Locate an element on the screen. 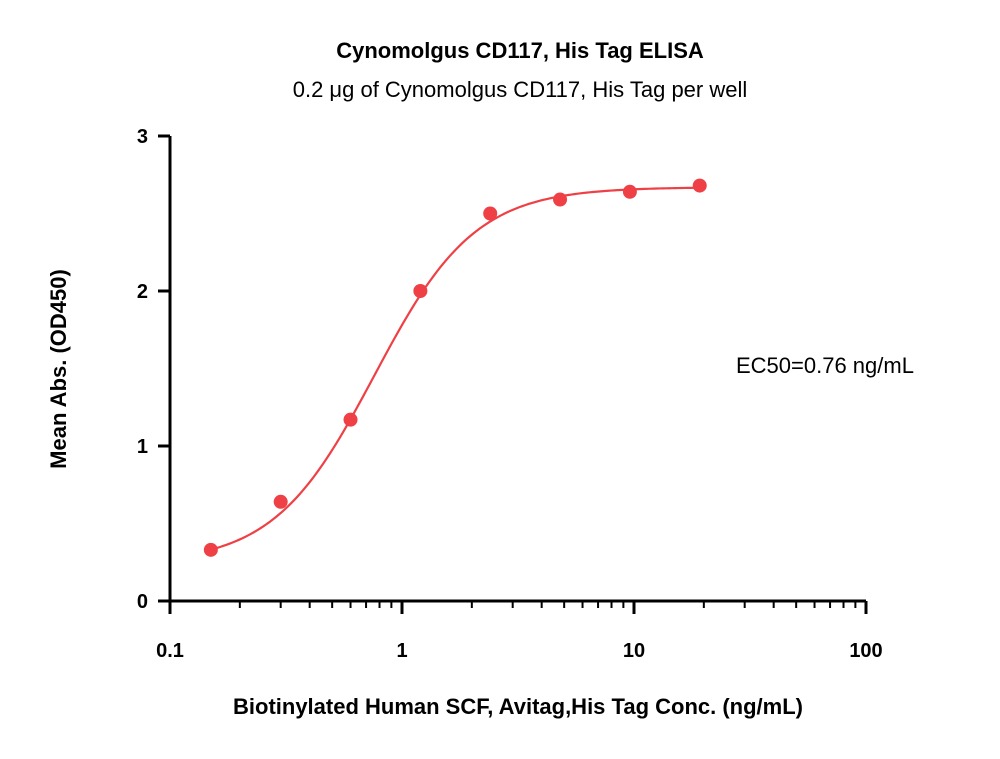  y-tick-label: 0 is located at coordinates (142, 602).